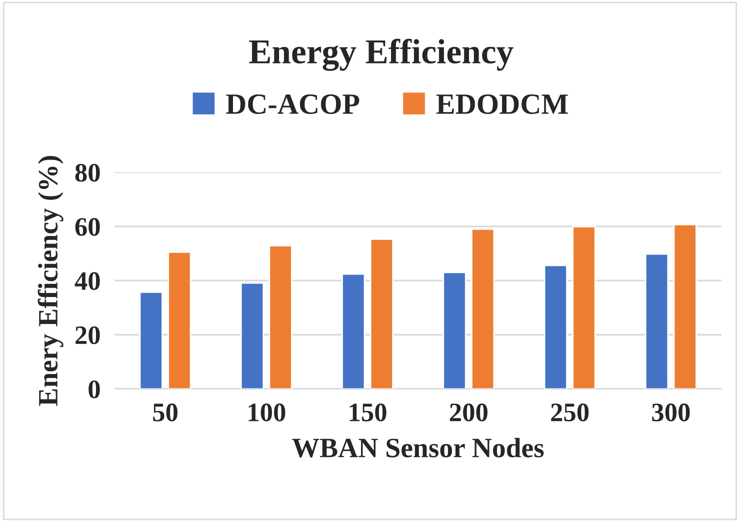  What do you see at coordinates (293, 104) in the screenshot?
I see `legend-label: DC-ACOP` at bounding box center [293, 104].